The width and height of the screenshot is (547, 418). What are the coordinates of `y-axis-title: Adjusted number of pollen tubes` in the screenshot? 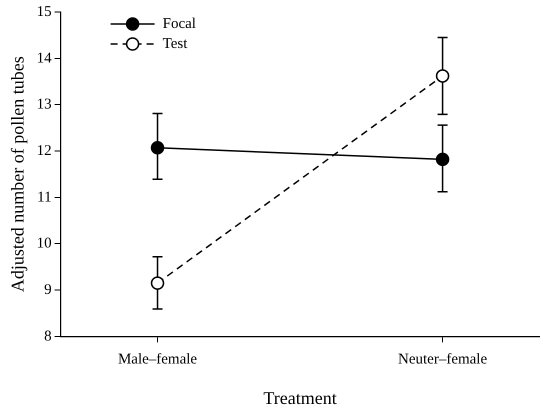 It's located at (18, 174).